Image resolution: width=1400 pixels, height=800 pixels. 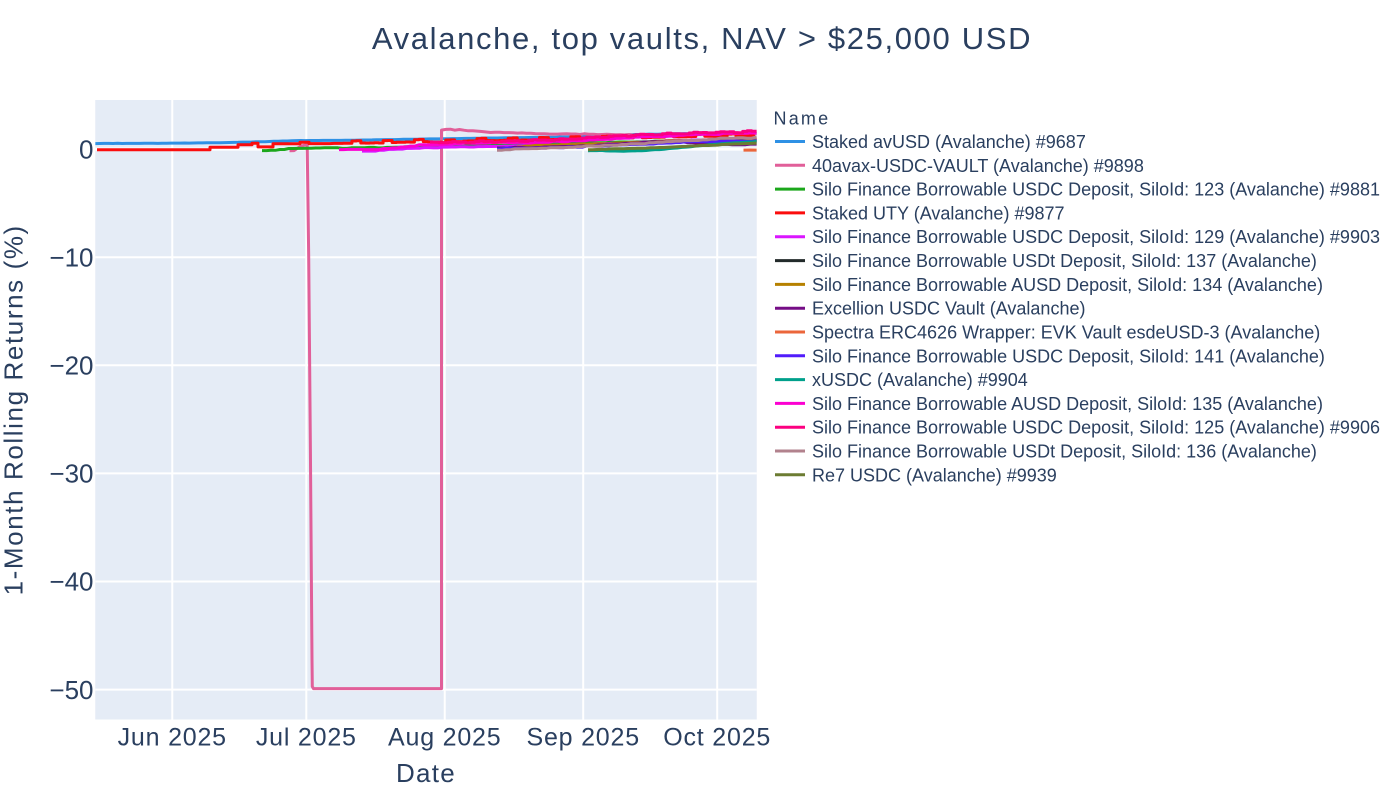 What do you see at coordinates (948, 309) in the screenshot?
I see `svg-text:Excellion USDC Vault (Avalanch: Excellion USDC Vault (Avalanche)` at bounding box center [948, 309].